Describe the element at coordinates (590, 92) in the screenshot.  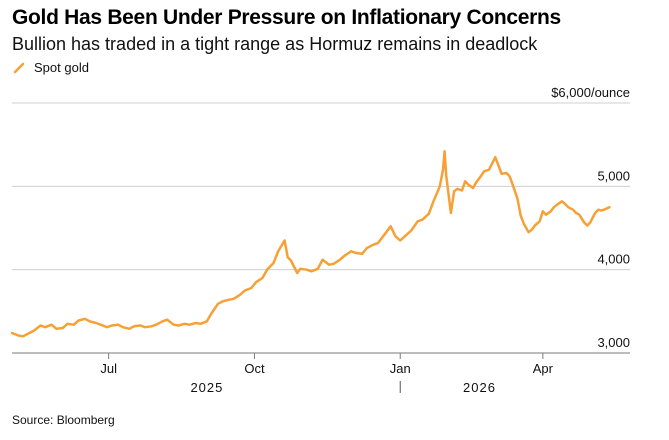
I see `y-axis-unit-label: $6,000/ounce` at that location.